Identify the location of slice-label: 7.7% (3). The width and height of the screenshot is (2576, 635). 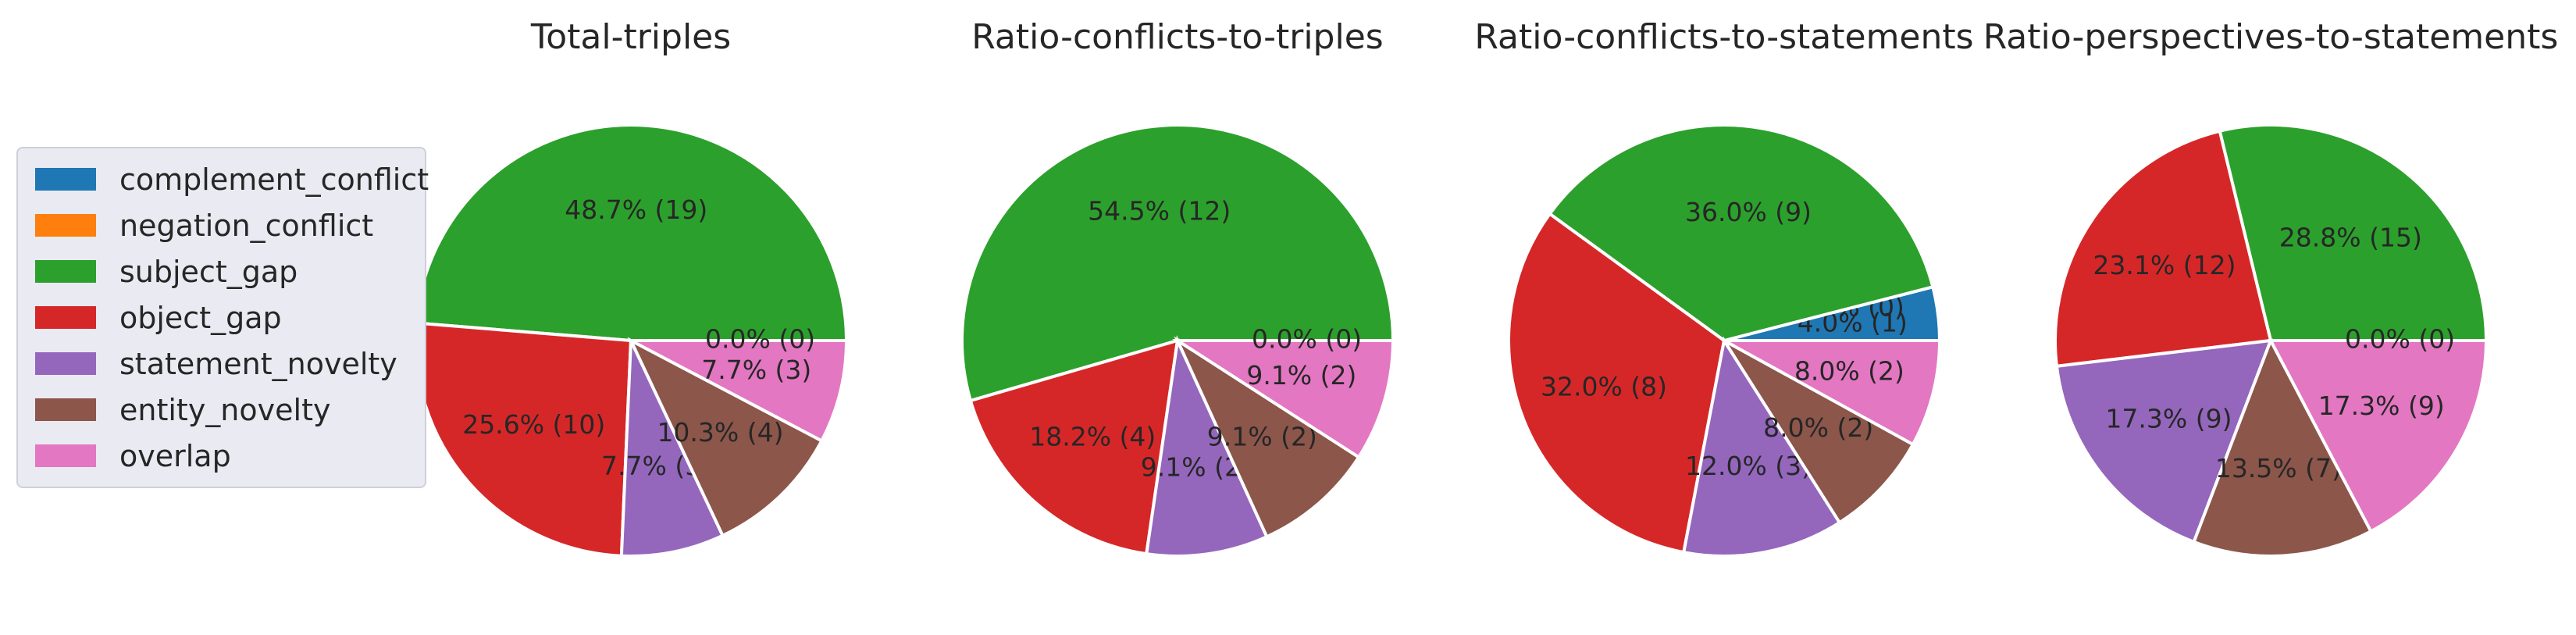
(756, 370).